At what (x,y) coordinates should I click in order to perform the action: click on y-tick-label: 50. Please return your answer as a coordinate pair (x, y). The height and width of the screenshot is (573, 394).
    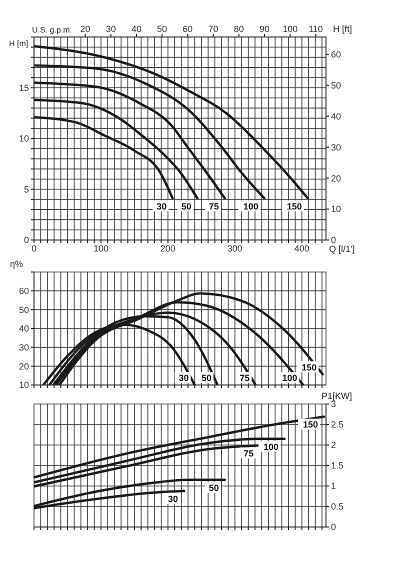
    Looking at the image, I should click on (23, 309).